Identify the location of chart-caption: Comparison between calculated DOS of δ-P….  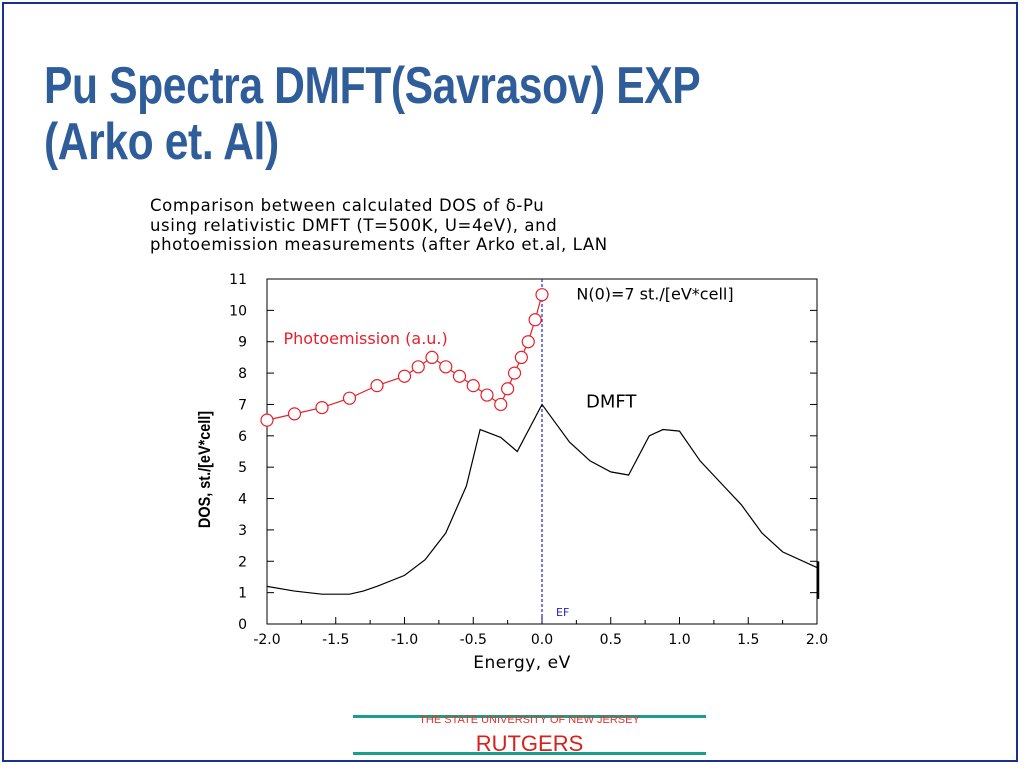
(530, 225).